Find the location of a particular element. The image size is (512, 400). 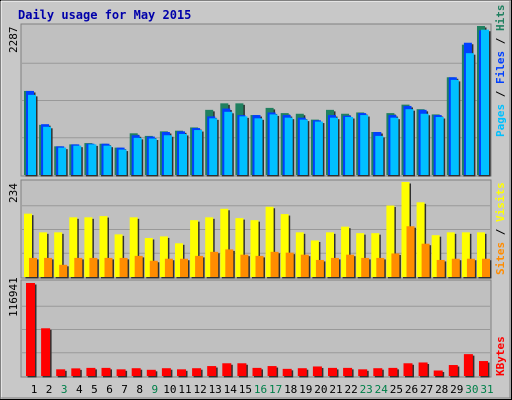

bottom-legend: KBytes is located at coordinates (500, 356).